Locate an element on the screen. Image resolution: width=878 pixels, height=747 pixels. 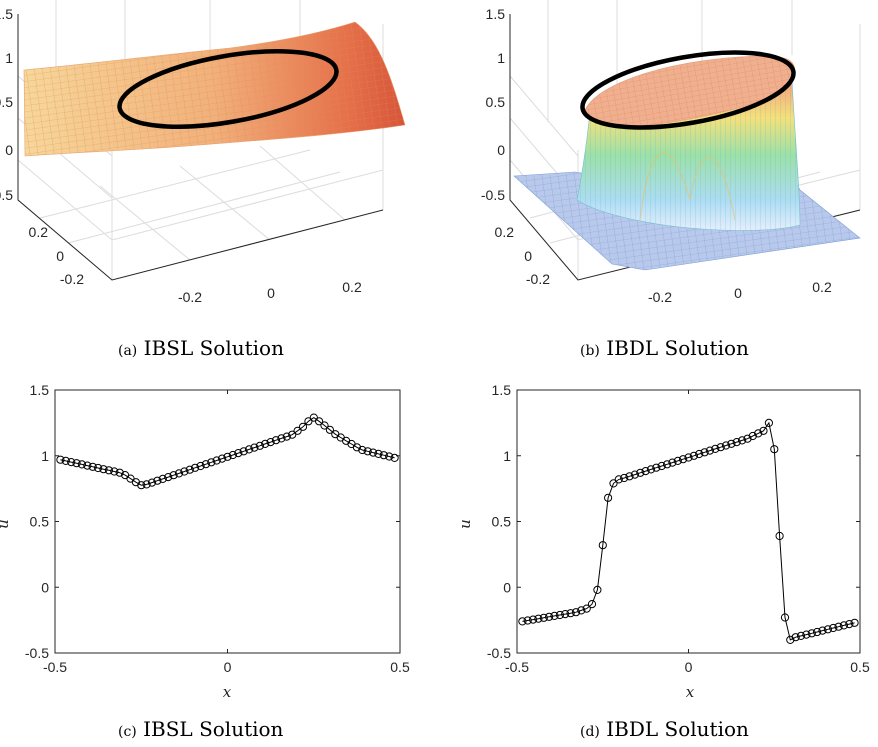
panel-a-z-tick: -0.5 is located at coordinates (6, 195).